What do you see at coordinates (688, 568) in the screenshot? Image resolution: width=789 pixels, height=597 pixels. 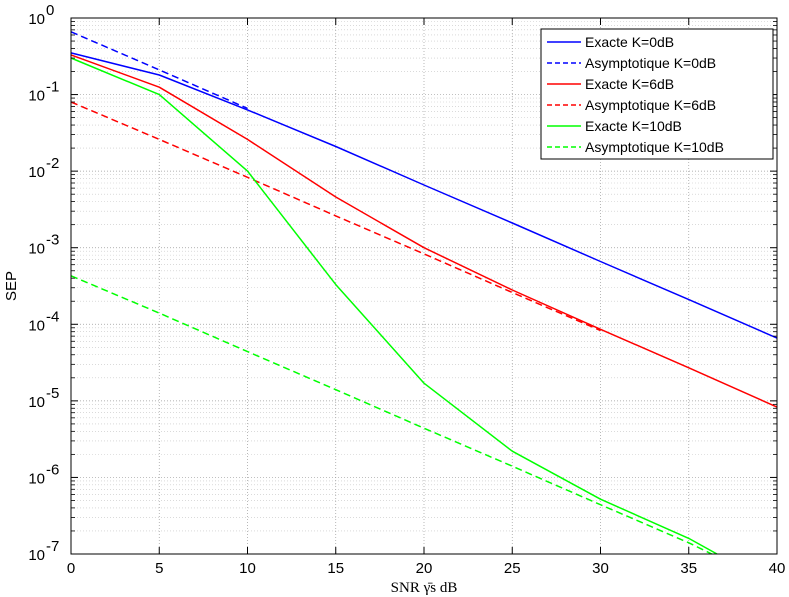 I see `x-tick-label: 35` at bounding box center [688, 568].